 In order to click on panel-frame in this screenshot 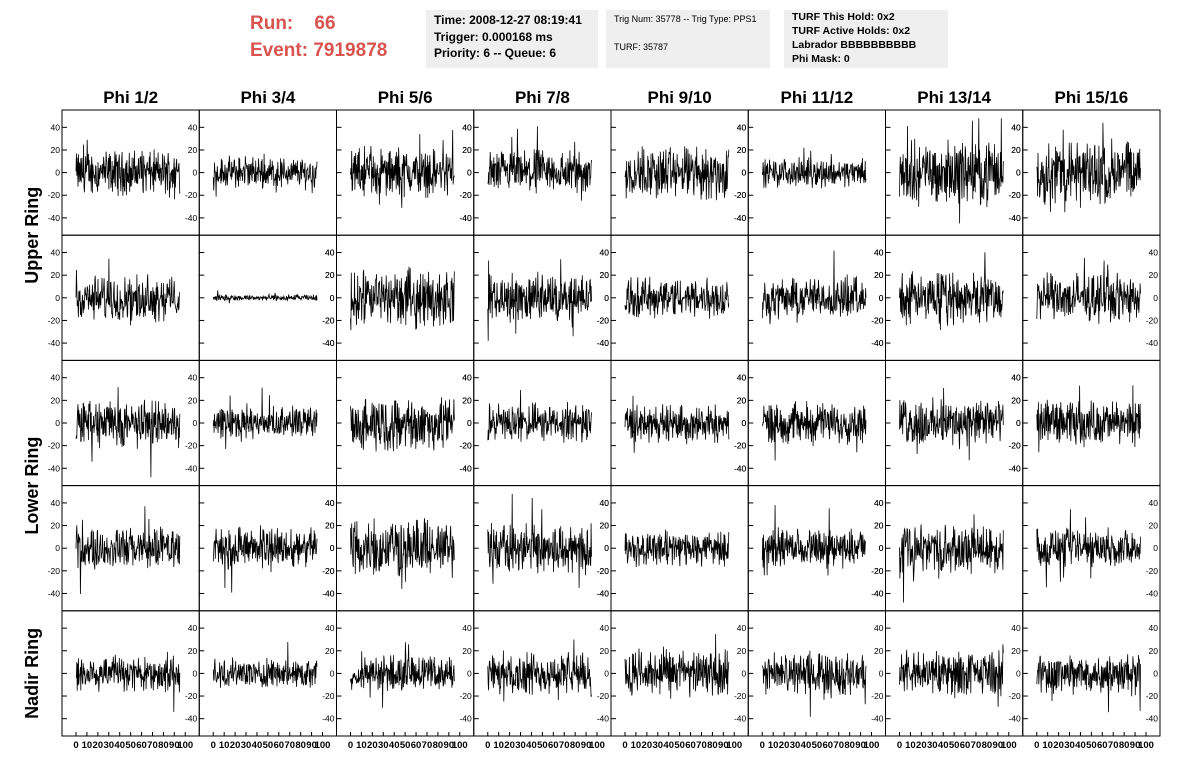, I will do `click(816, 673)`.